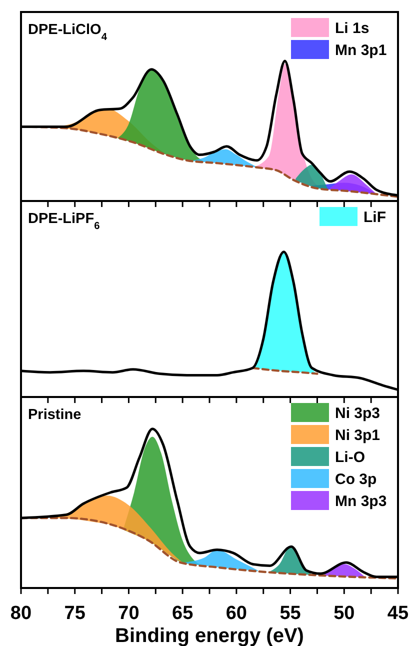 Image resolution: width=414 pixels, height=646 pixels. What do you see at coordinates (356, 479) in the screenshot?
I see `legend-label: Co 3p` at bounding box center [356, 479].